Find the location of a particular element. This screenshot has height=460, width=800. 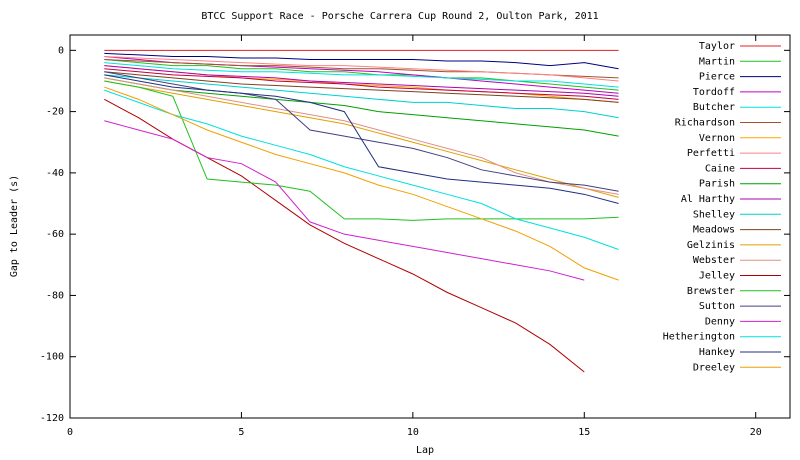

legend-label: Pierce is located at coordinates (717, 77).